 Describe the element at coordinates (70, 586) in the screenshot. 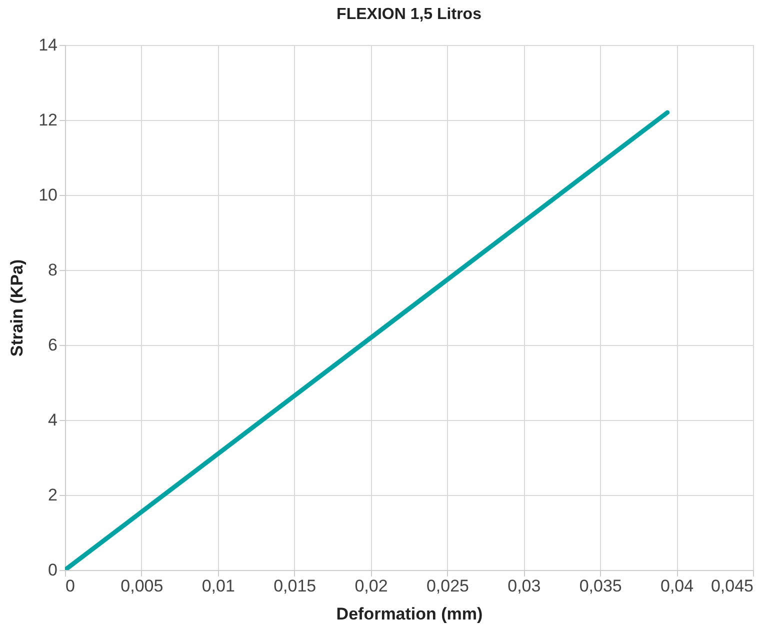

I see `x-tick-label: 0` at that location.